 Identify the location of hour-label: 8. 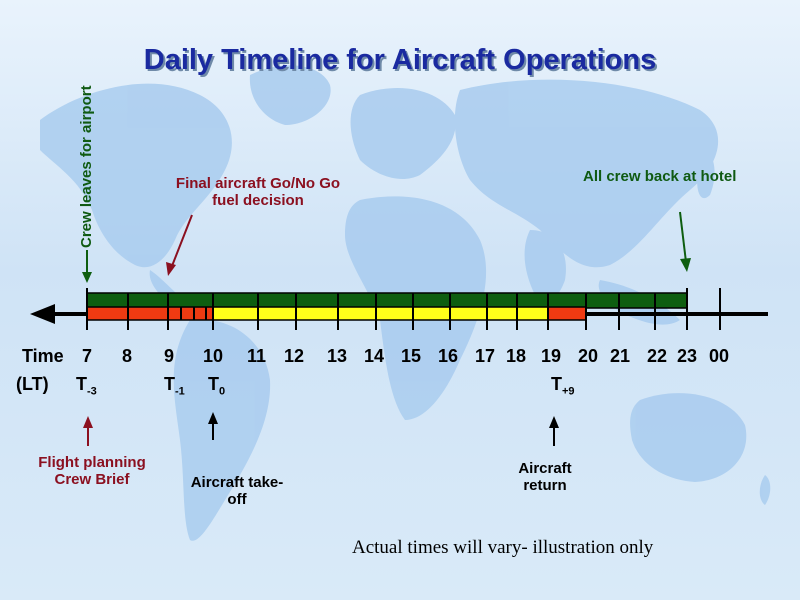
(127, 356).